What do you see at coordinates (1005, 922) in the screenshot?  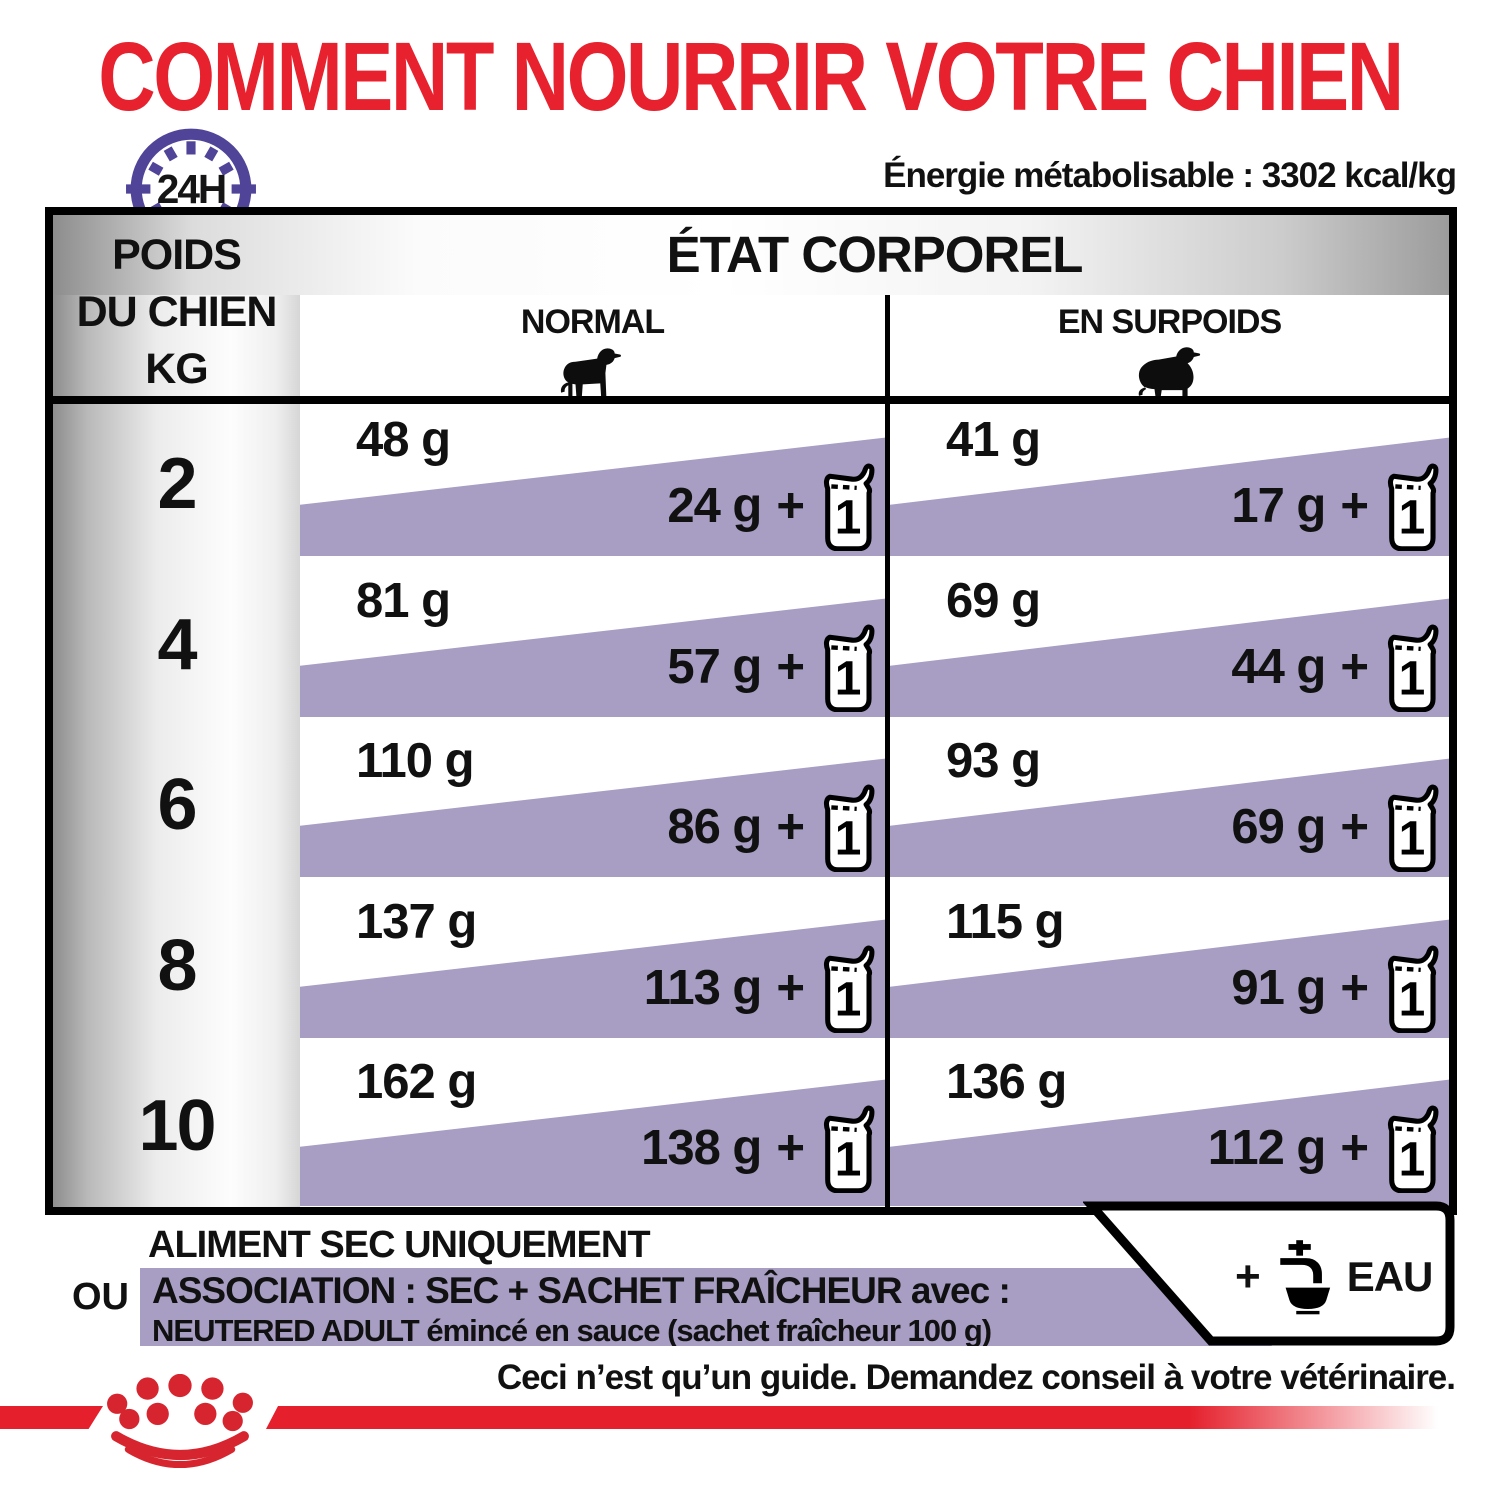 I see `dry-amount: 115 g` at bounding box center [1005, 922].